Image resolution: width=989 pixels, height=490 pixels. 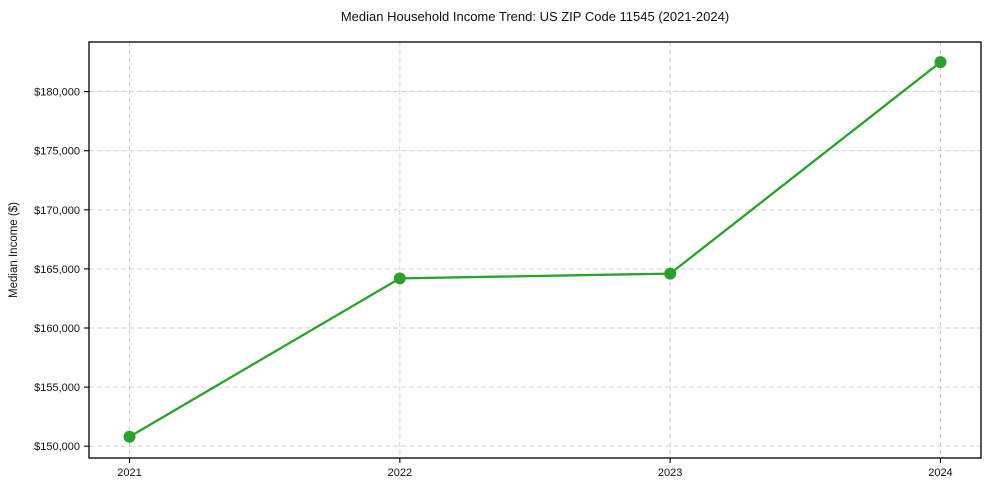 I want to click on y-tick-label: $165,000, so click(x=57, y=270).